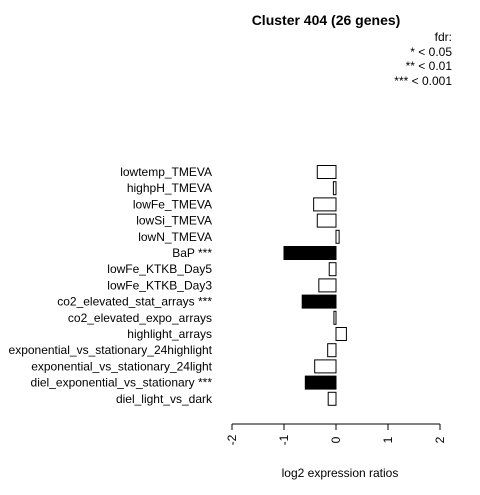 Image resolution: width=480 pixels, height=495 pixels. I want to click on category-label: exponential_vs_stationary_24light, so click(121, 366).